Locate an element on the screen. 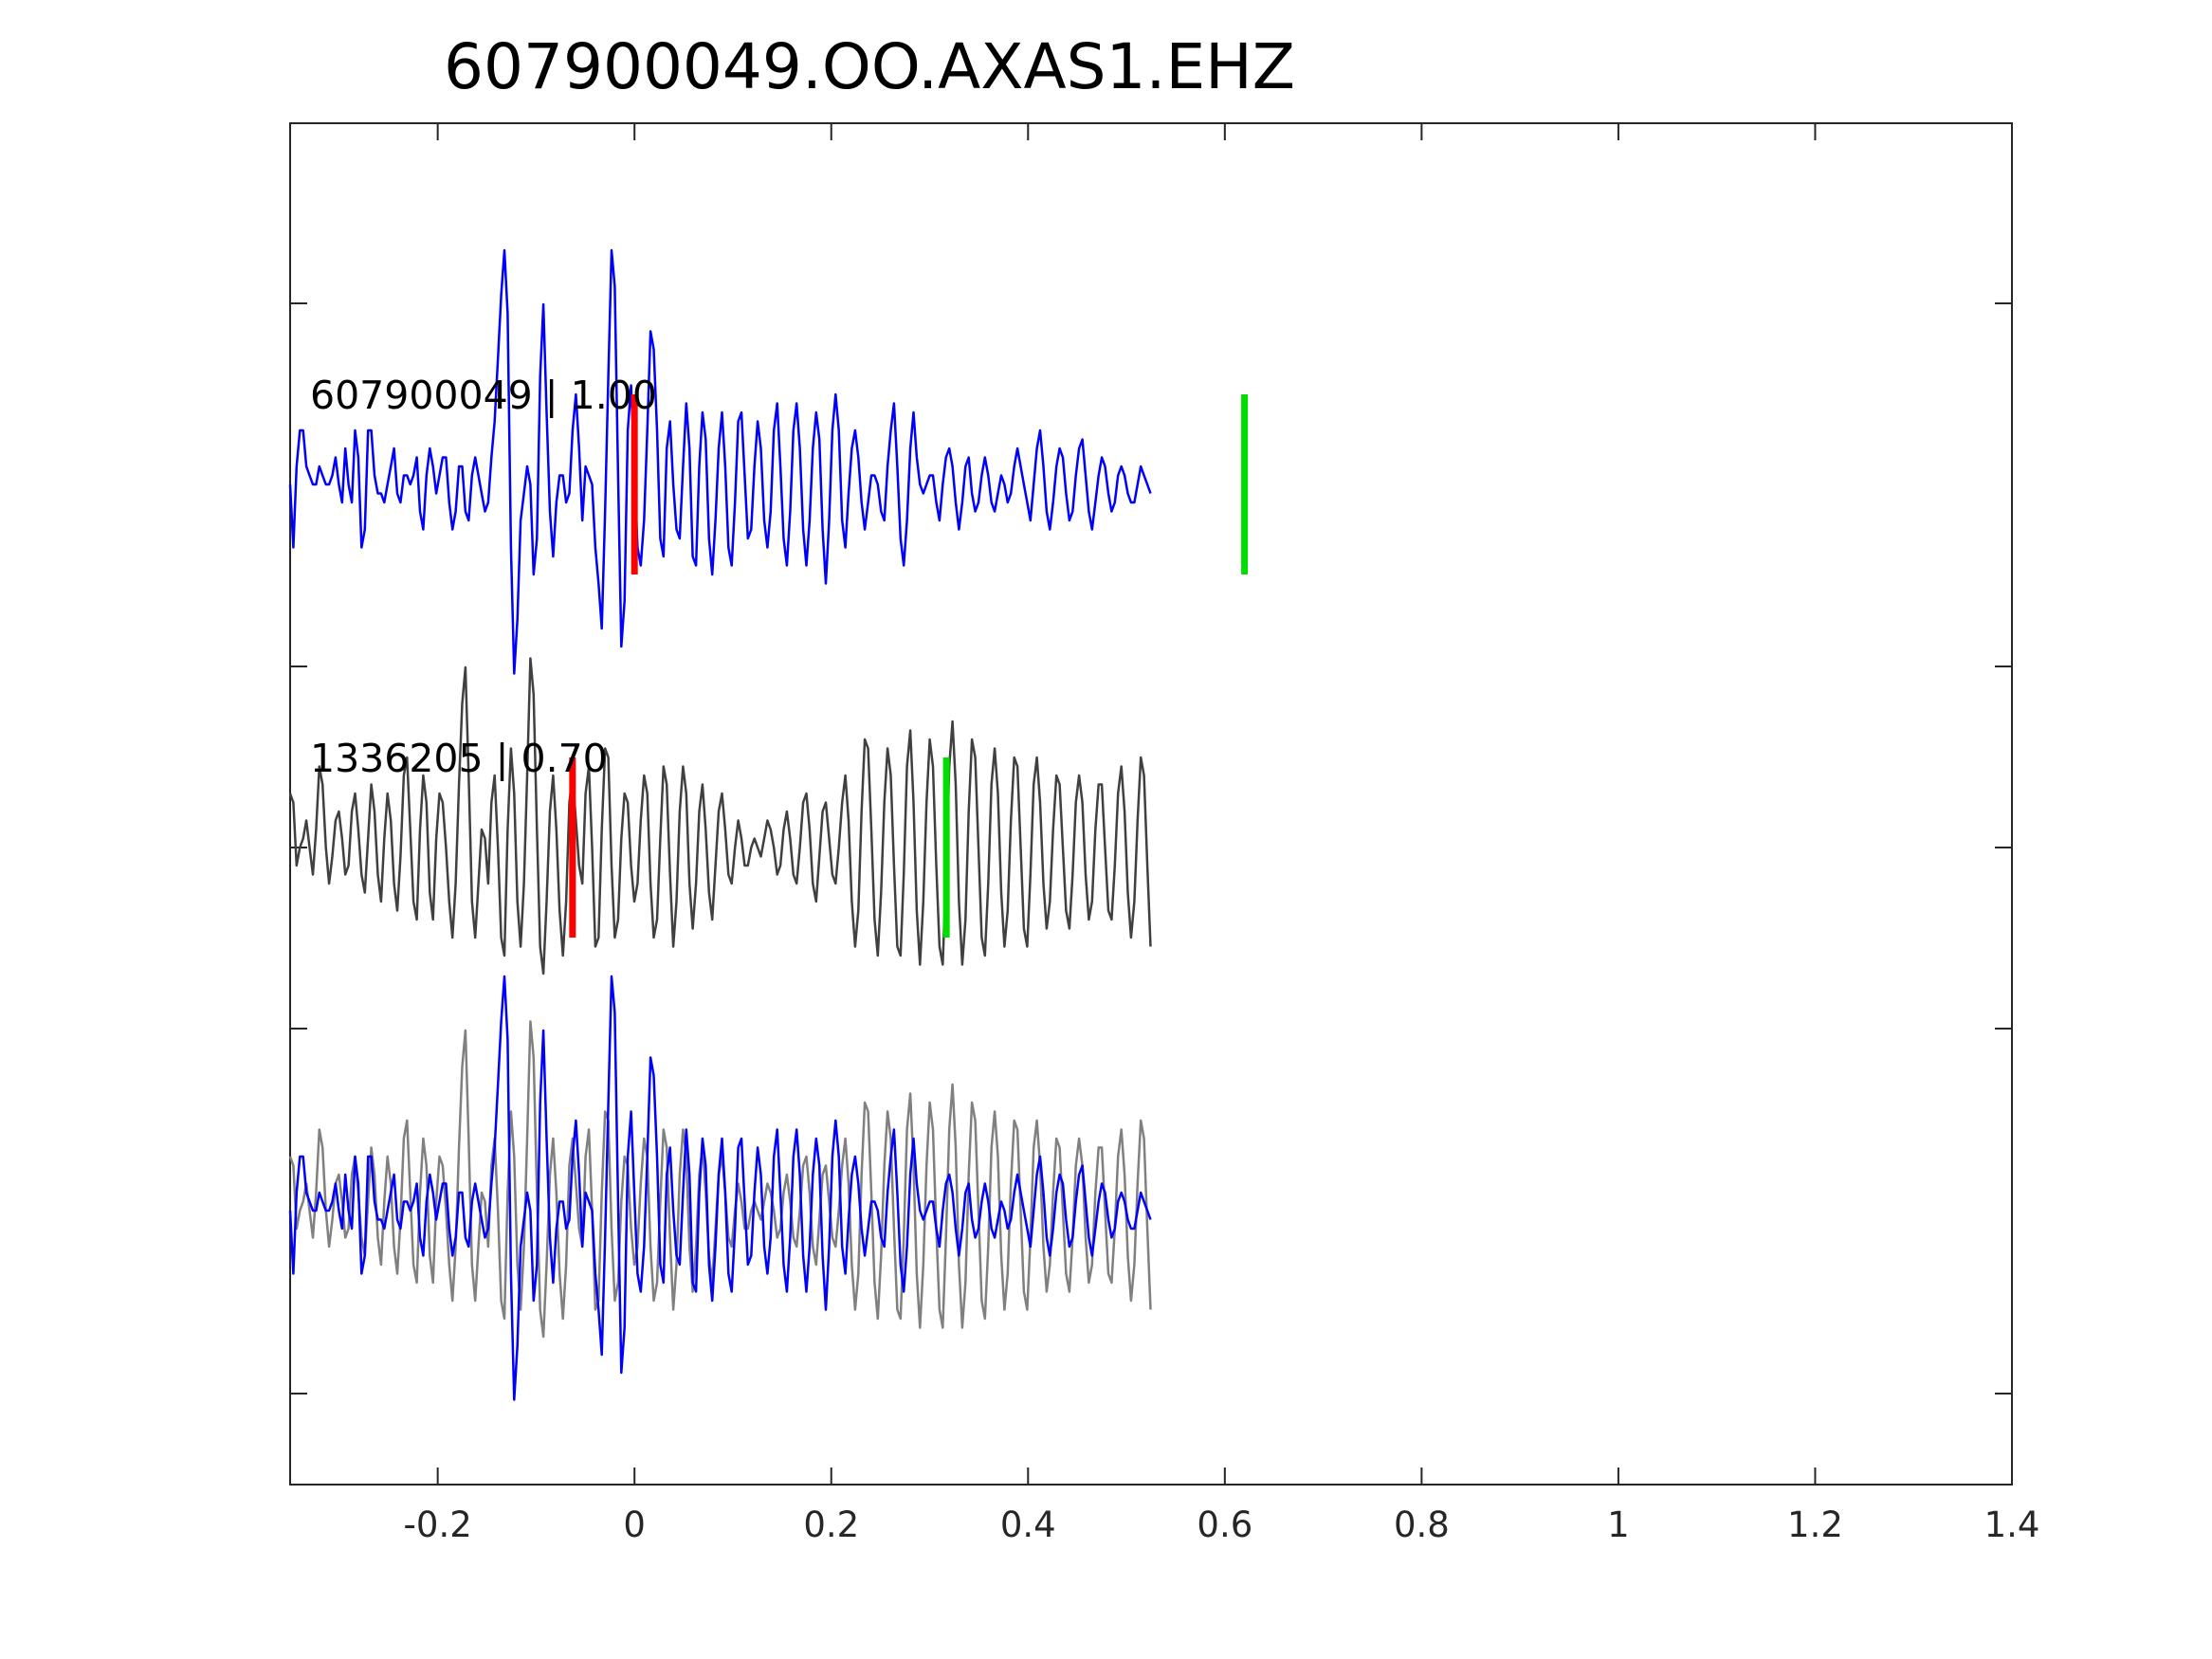 This screenshot has height=1659, width=2212. x-tick-label: 0.2 is located at coordinates (831, 1524).